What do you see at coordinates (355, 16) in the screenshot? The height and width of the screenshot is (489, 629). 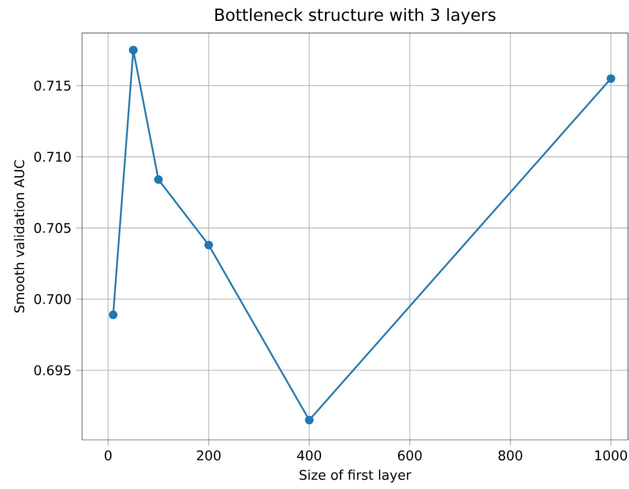 I see `chart-title: Bottleneck structure with 3 layers` at bounding box center [355, 16].